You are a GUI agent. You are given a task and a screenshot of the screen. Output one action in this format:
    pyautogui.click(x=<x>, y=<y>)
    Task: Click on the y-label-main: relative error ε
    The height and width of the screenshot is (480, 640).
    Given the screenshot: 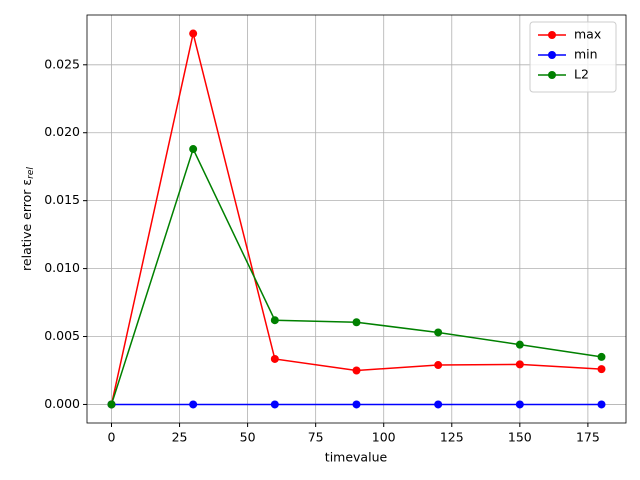 What is the action you would take?
    pyautogui.click(x=26, y=225)
    